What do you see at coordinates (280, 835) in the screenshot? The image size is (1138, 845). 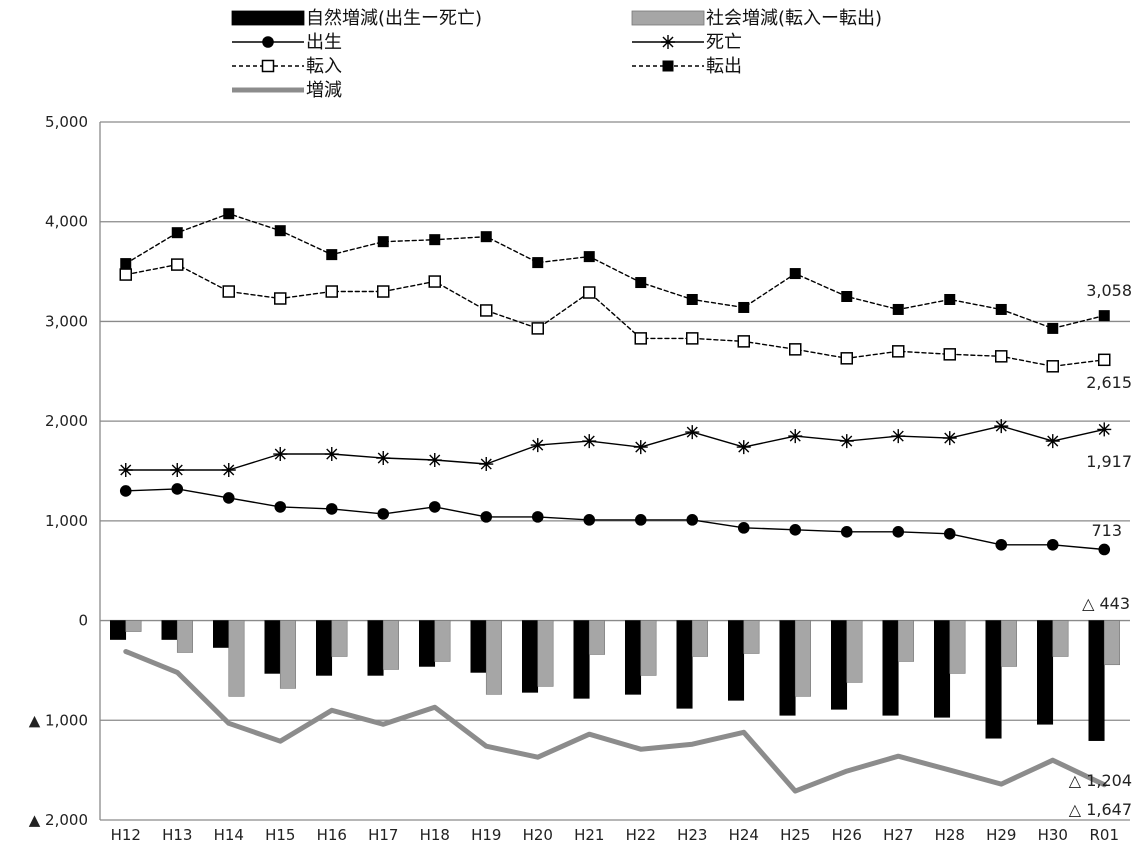 I see `x-tick-label: H15` at bounding box center [280, 835].